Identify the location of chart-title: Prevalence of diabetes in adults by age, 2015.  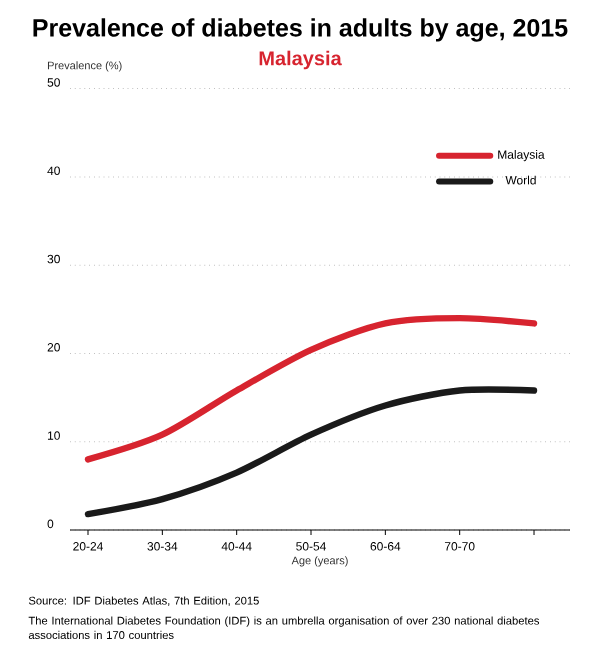
(300, 30).